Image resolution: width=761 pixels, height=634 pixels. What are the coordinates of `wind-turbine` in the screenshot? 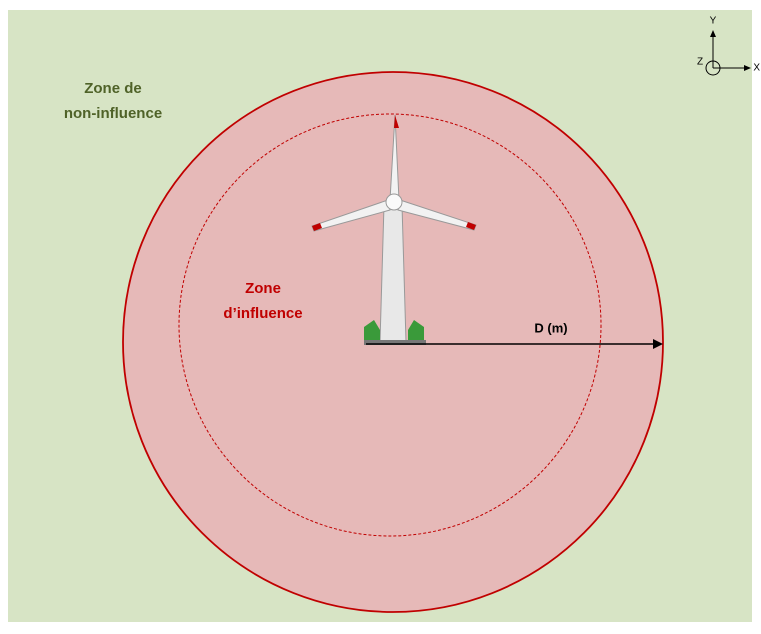 It's located at (394, 229).